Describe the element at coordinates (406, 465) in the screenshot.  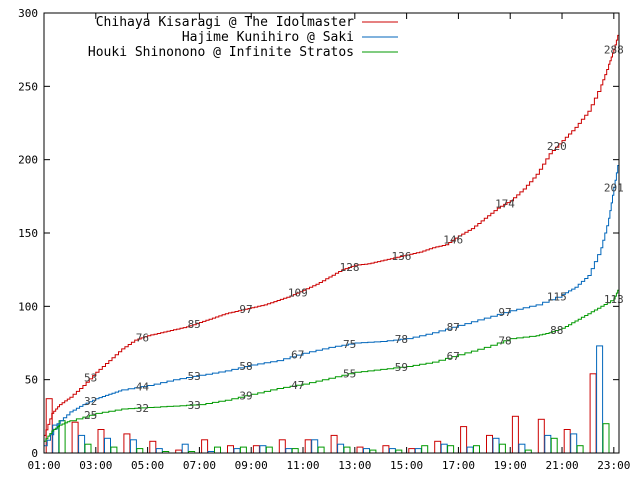
I see `x-tick-label-7: 15:00` at that location.